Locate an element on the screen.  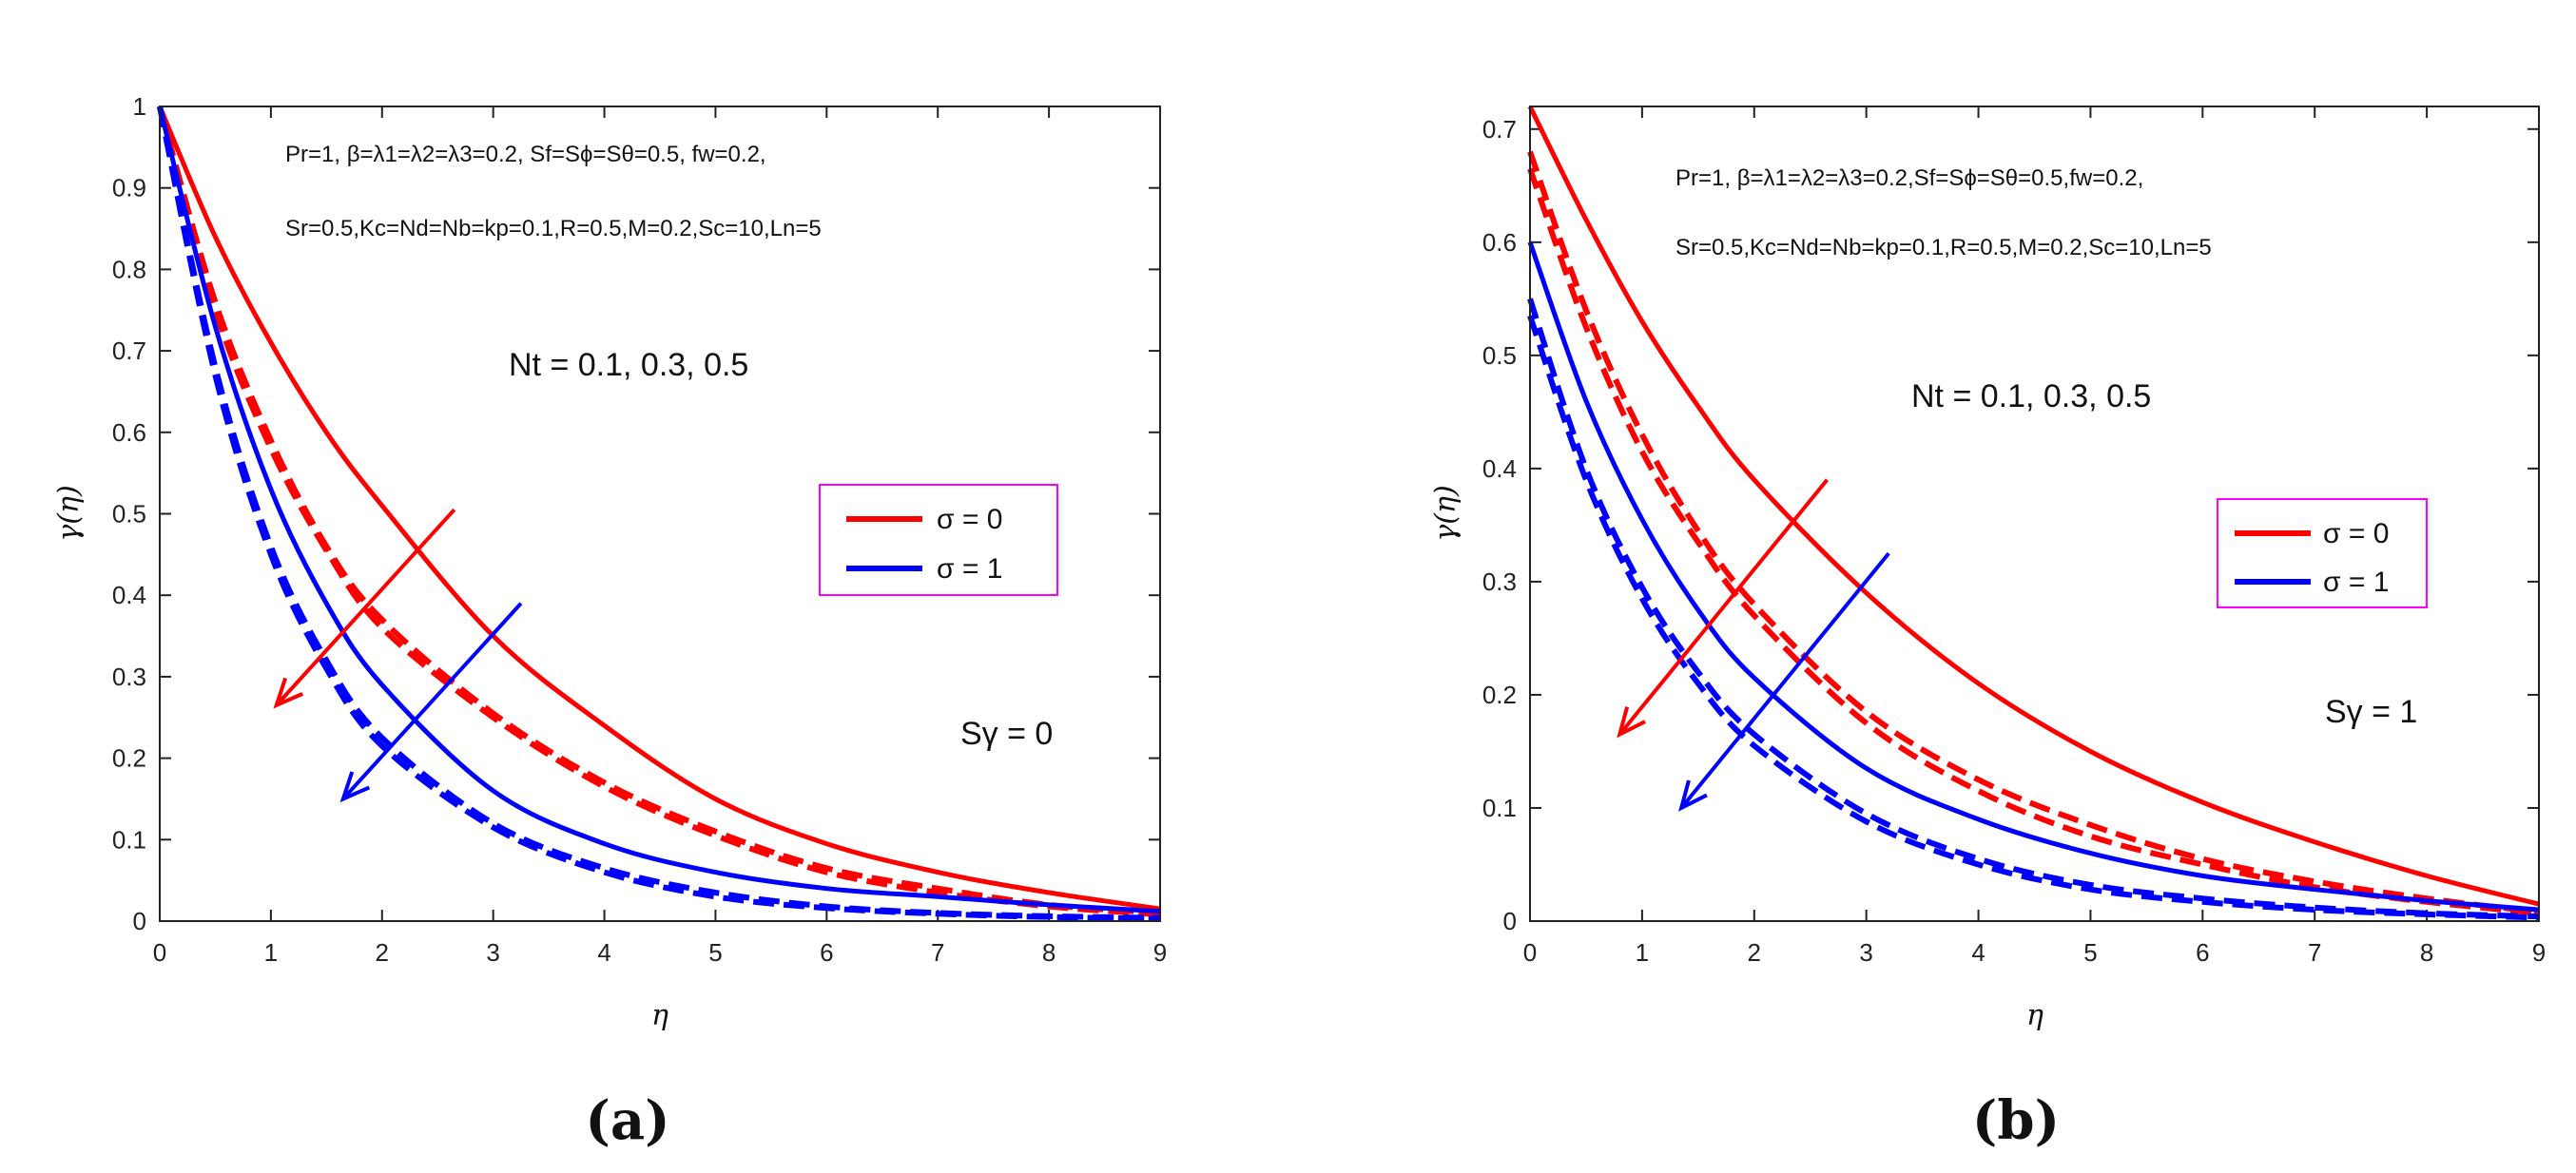
a-nt-label: Nt = 0.1, 0.3, 0.5 is located at coordinates (628, 365).